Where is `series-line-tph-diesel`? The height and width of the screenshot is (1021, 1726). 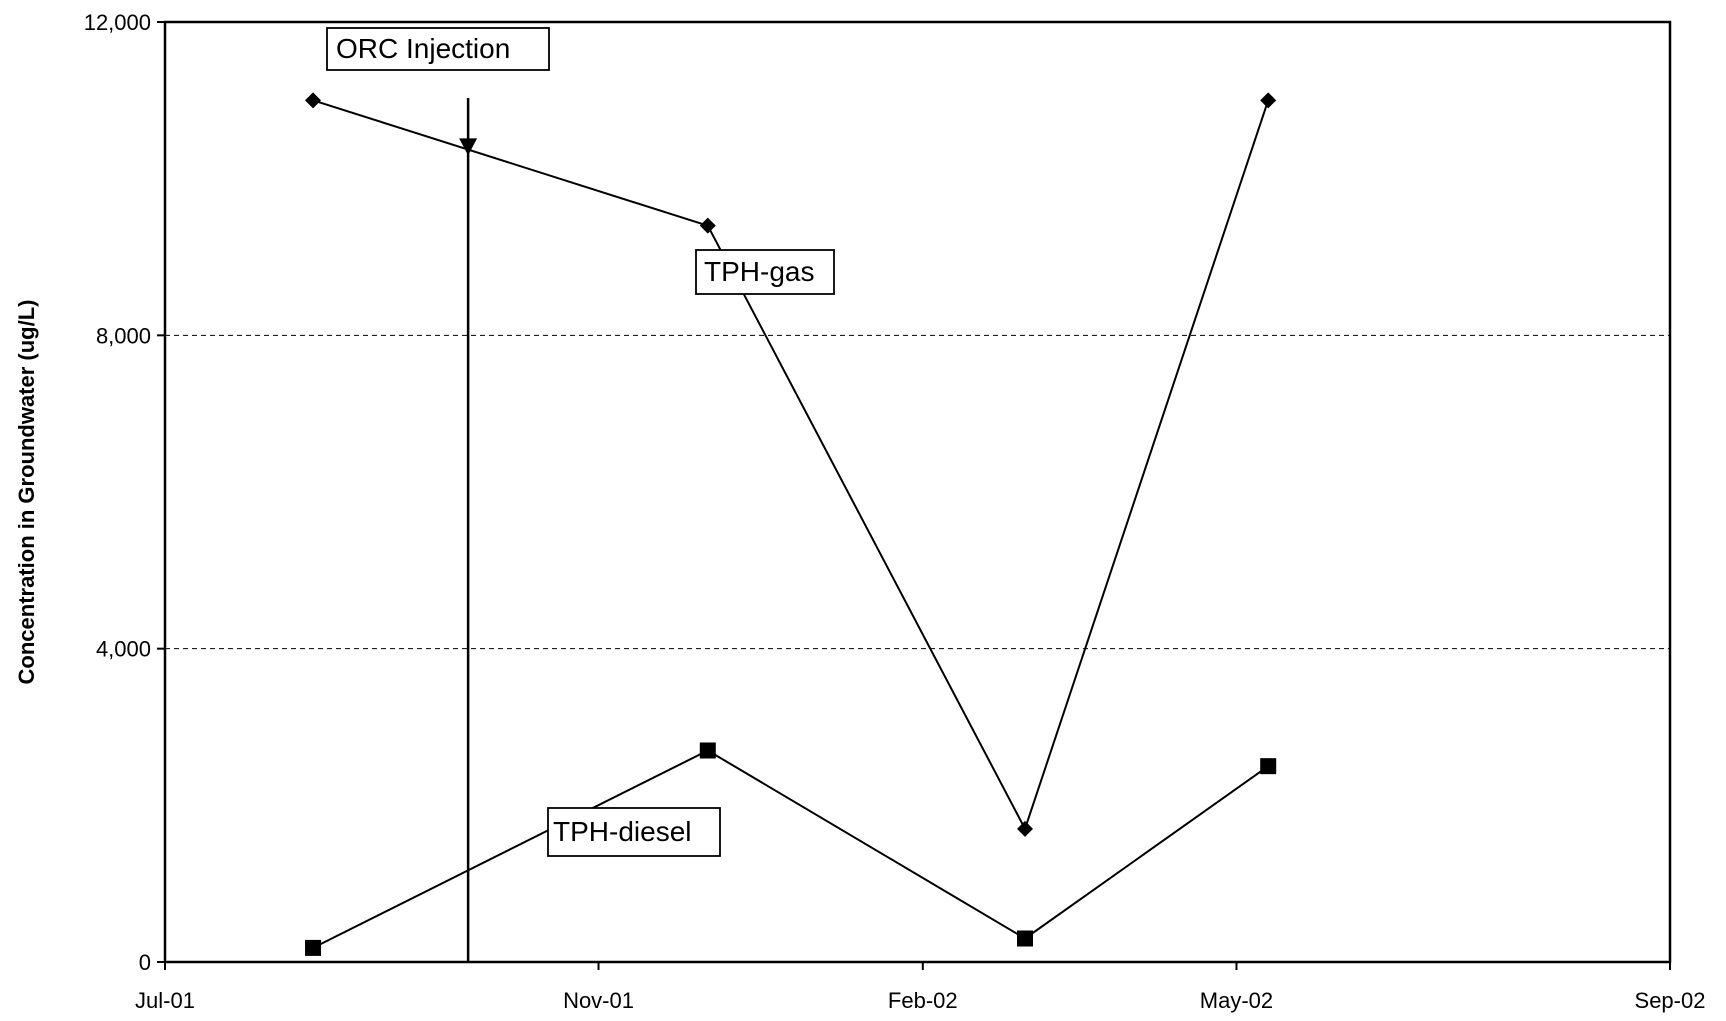
series-line-tph-diesel is located at coordinates (790, 849).